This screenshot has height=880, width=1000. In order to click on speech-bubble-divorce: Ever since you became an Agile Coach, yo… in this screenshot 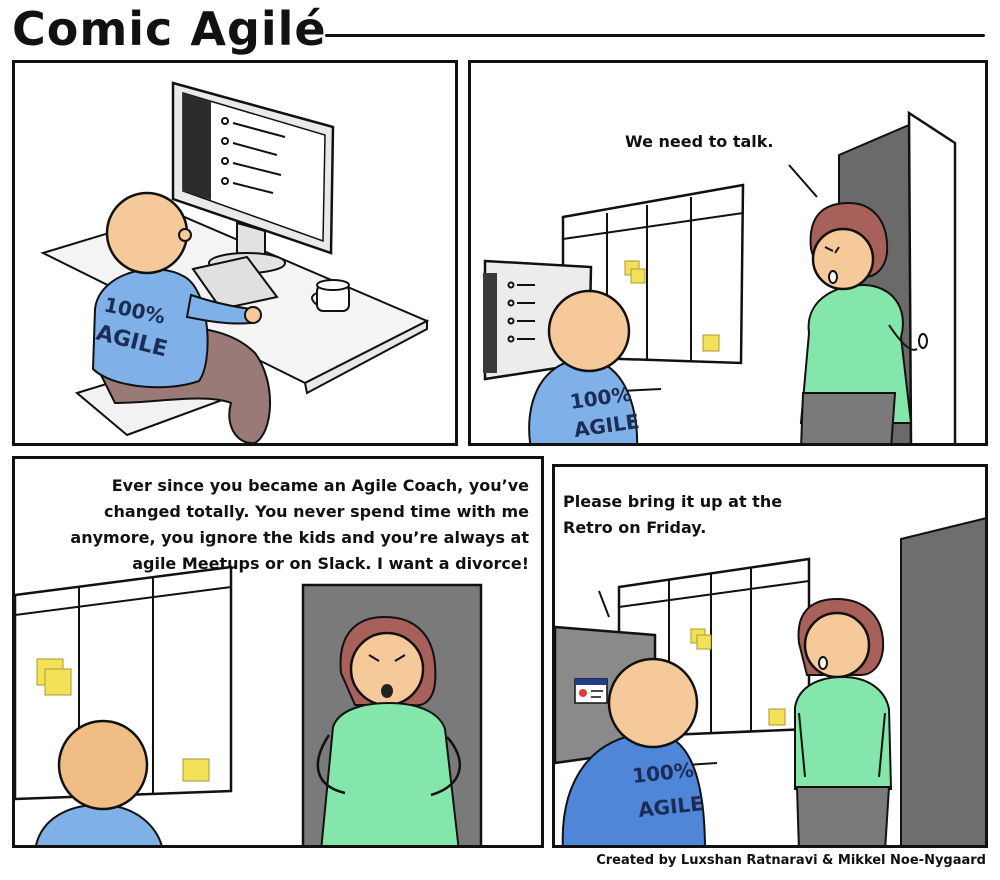, I will do `click(299, 524)`.